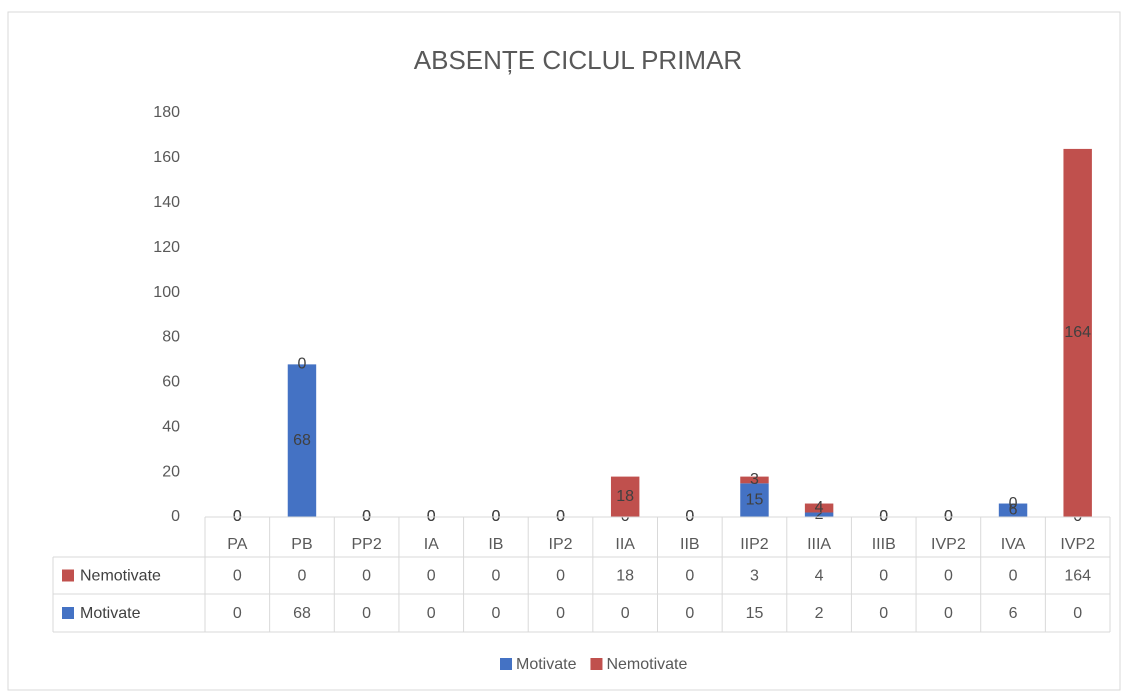 This screenshot has height=696, width=1128. What do you see at coordinates (754, 576) in the screenshot?
I see `table-cell: 3` at bounding box center [754, 576].